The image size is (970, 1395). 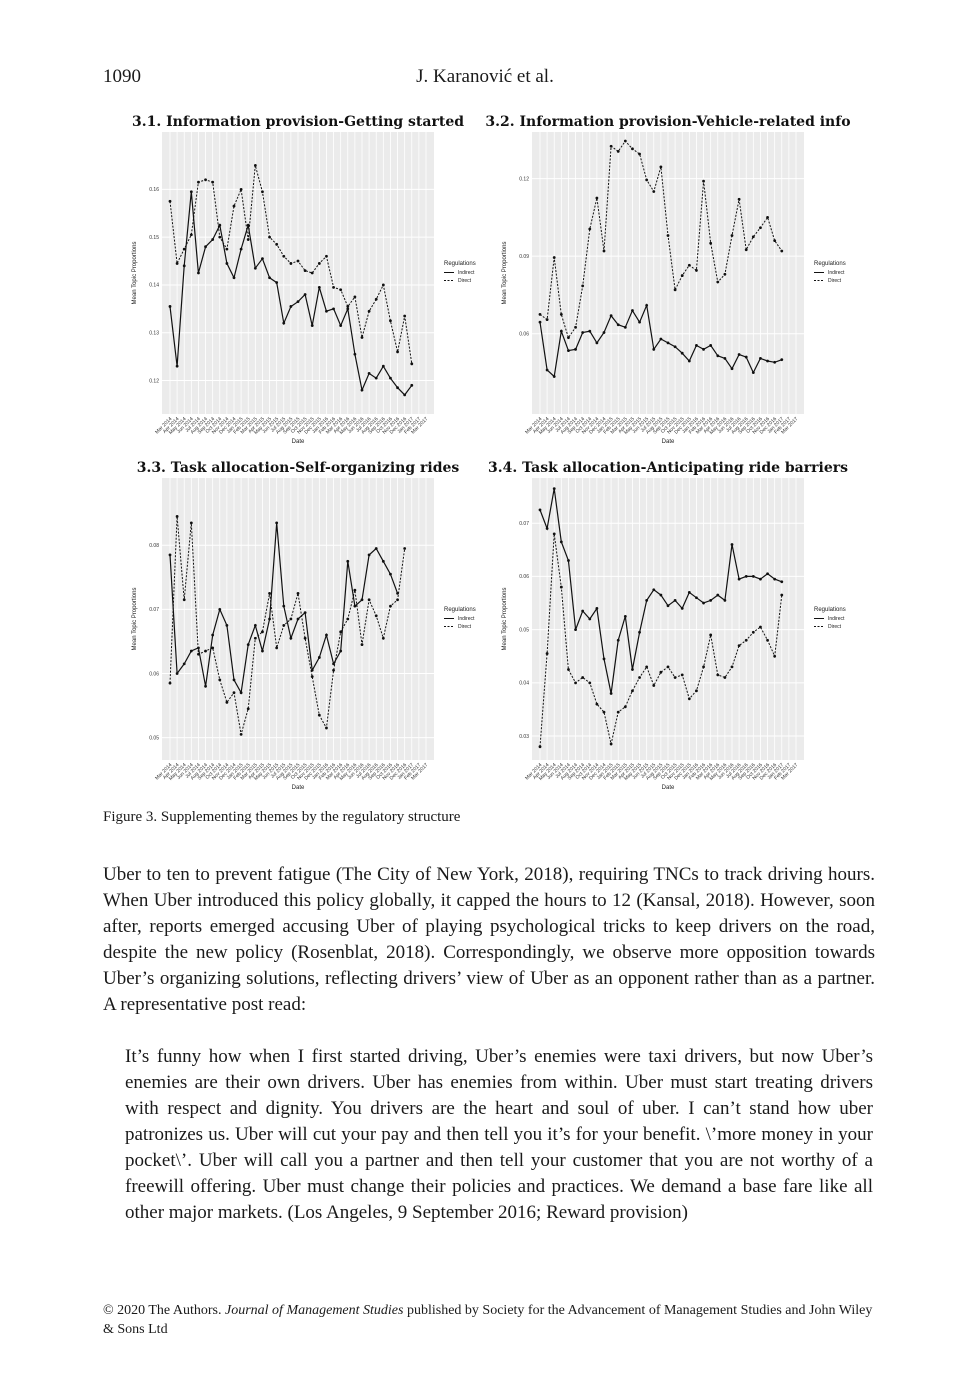 I want to click on running-head-authors: J. Karanović et al., so click(x=485, y=76).